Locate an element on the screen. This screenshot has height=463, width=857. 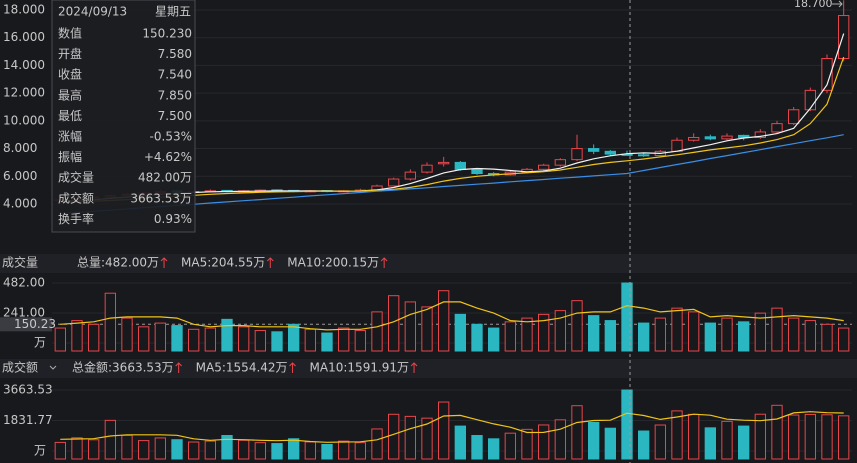
info-label: 换手率 is located at coordinates (76, 218).